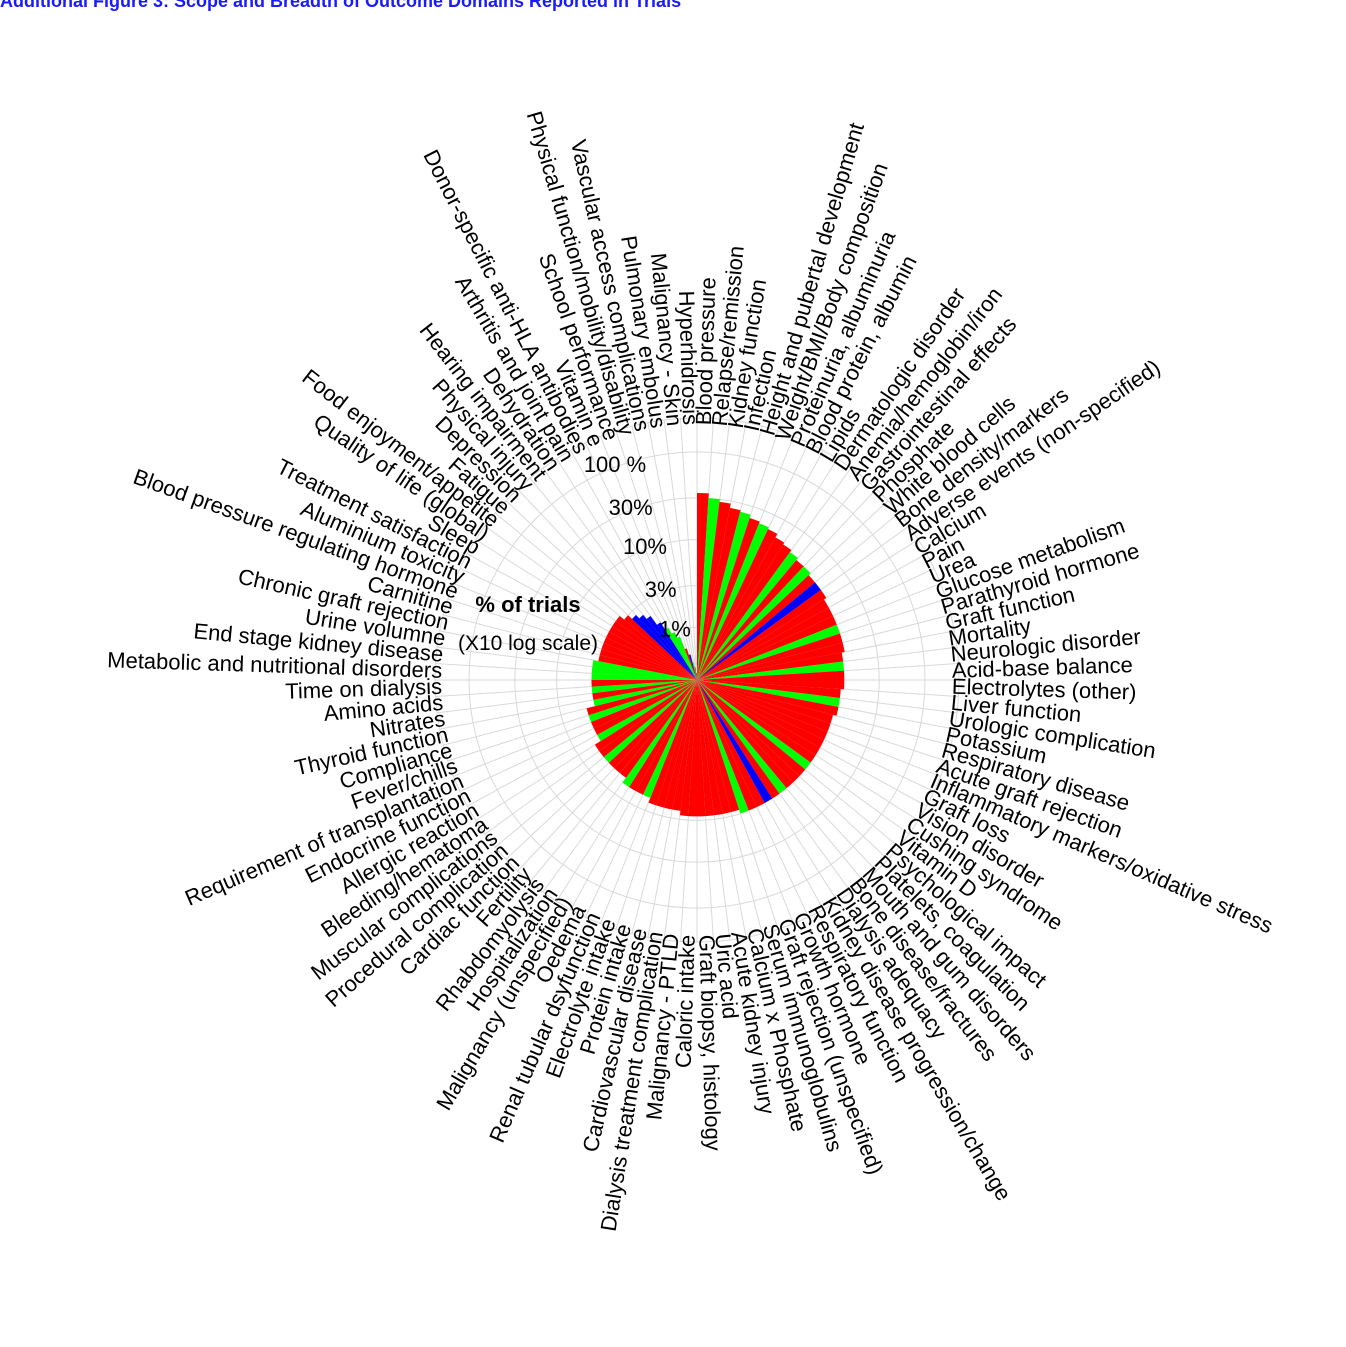 The width and height of the screenshot is (1346, 1347). Describe the element at coordinates (528, 643) in the screenshot. I see `axis-subtitle: (X10 log scale)` at that location.